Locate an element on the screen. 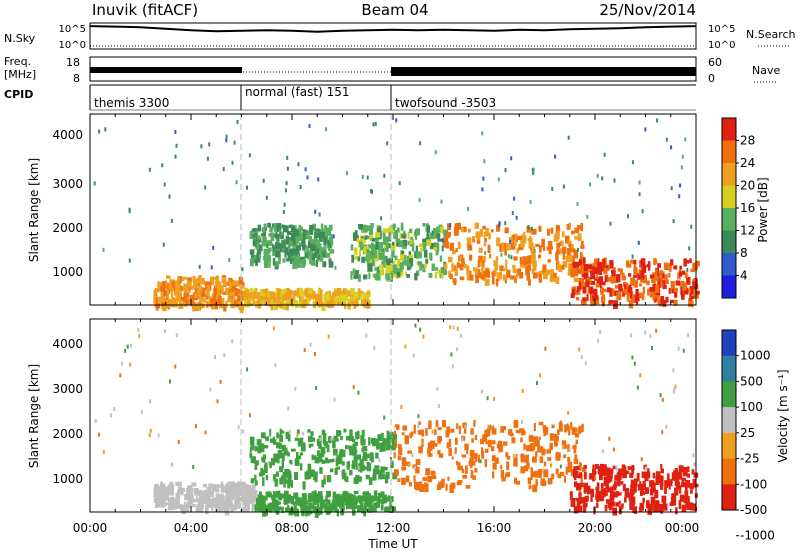 The width and height of the screenshot is (800, 554). nave-label: Nave is located at coordinates (766, 70).